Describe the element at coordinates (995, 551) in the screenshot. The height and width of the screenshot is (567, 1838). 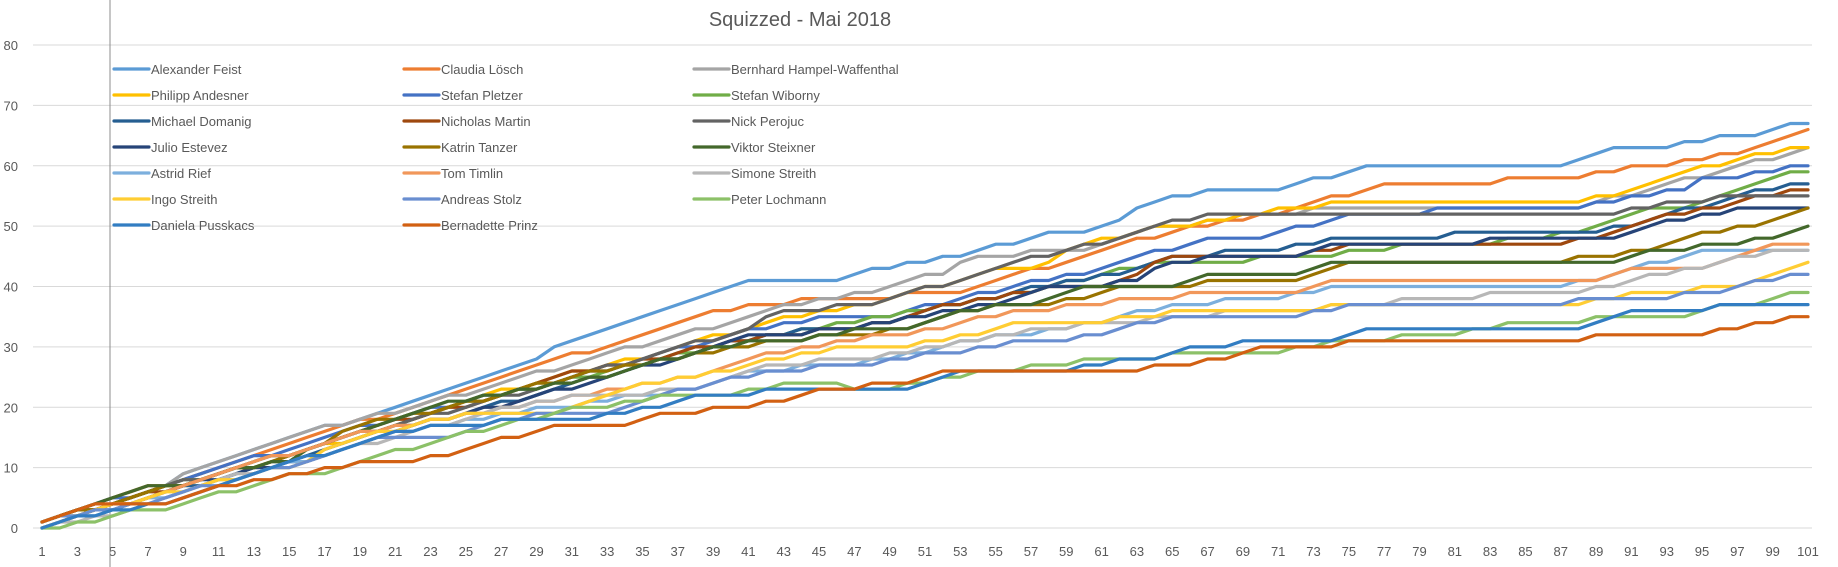
I see `x-tick-label: 55` at that location.